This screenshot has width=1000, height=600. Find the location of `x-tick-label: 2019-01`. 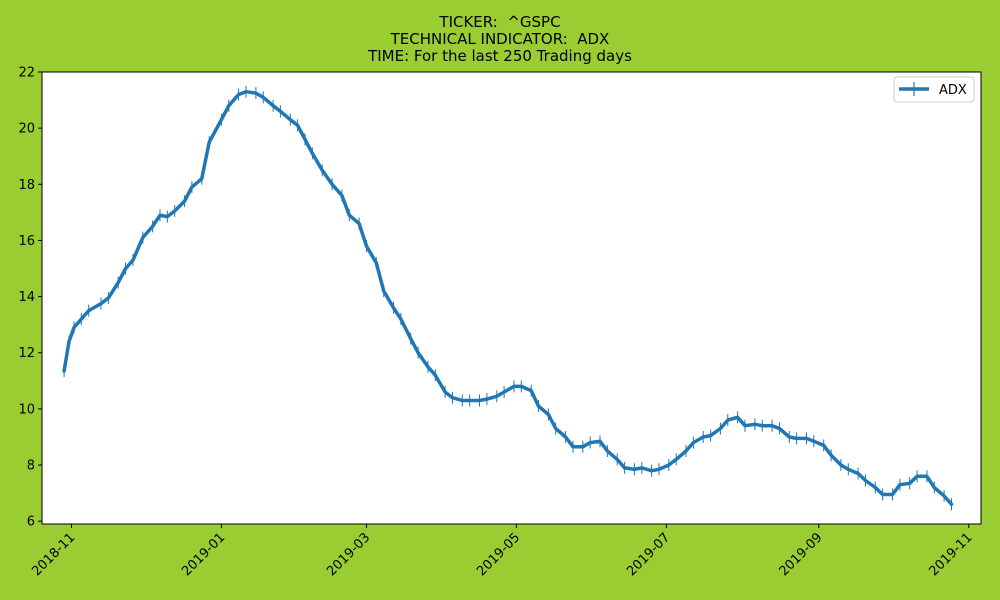

x-tick-label: 2019-01 is located at coordinates (203, 554).